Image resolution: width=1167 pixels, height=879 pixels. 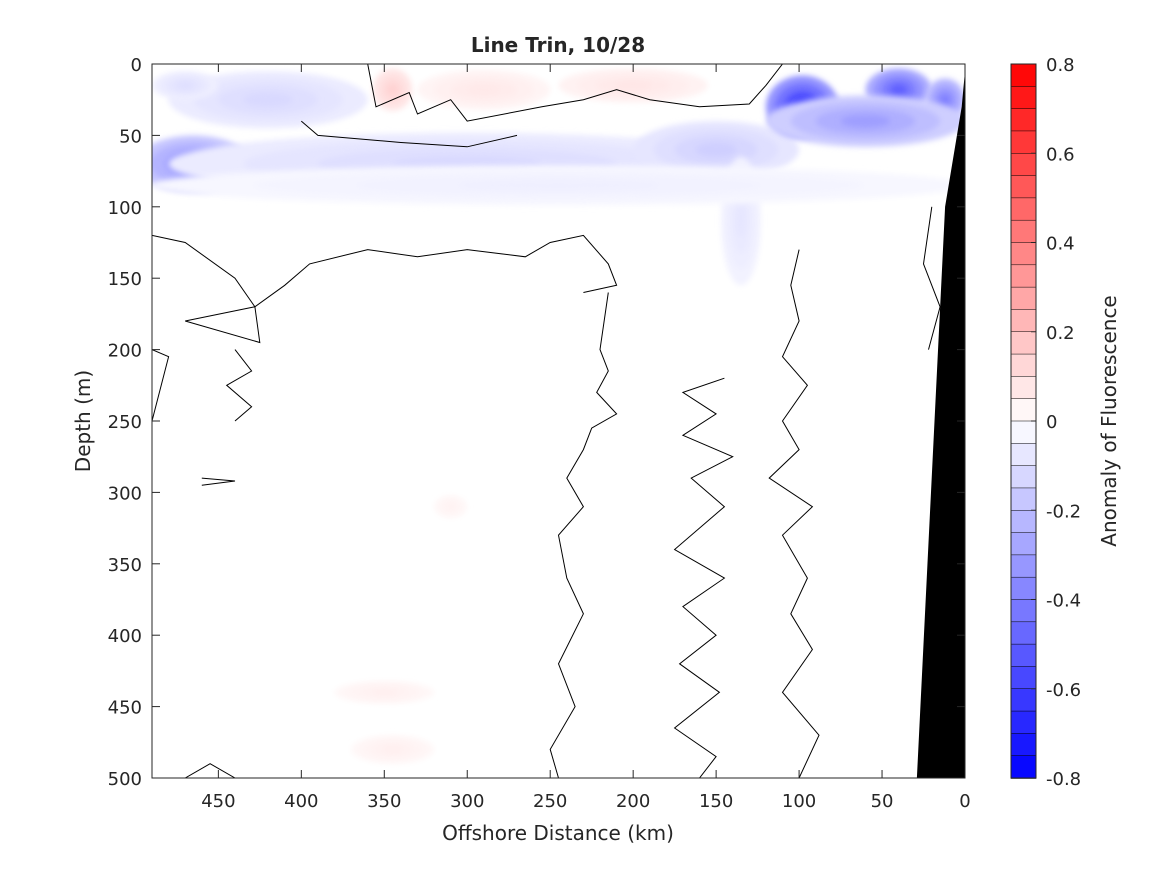 I want to click on x-tick-label: 0, so click(x=964, y=801).